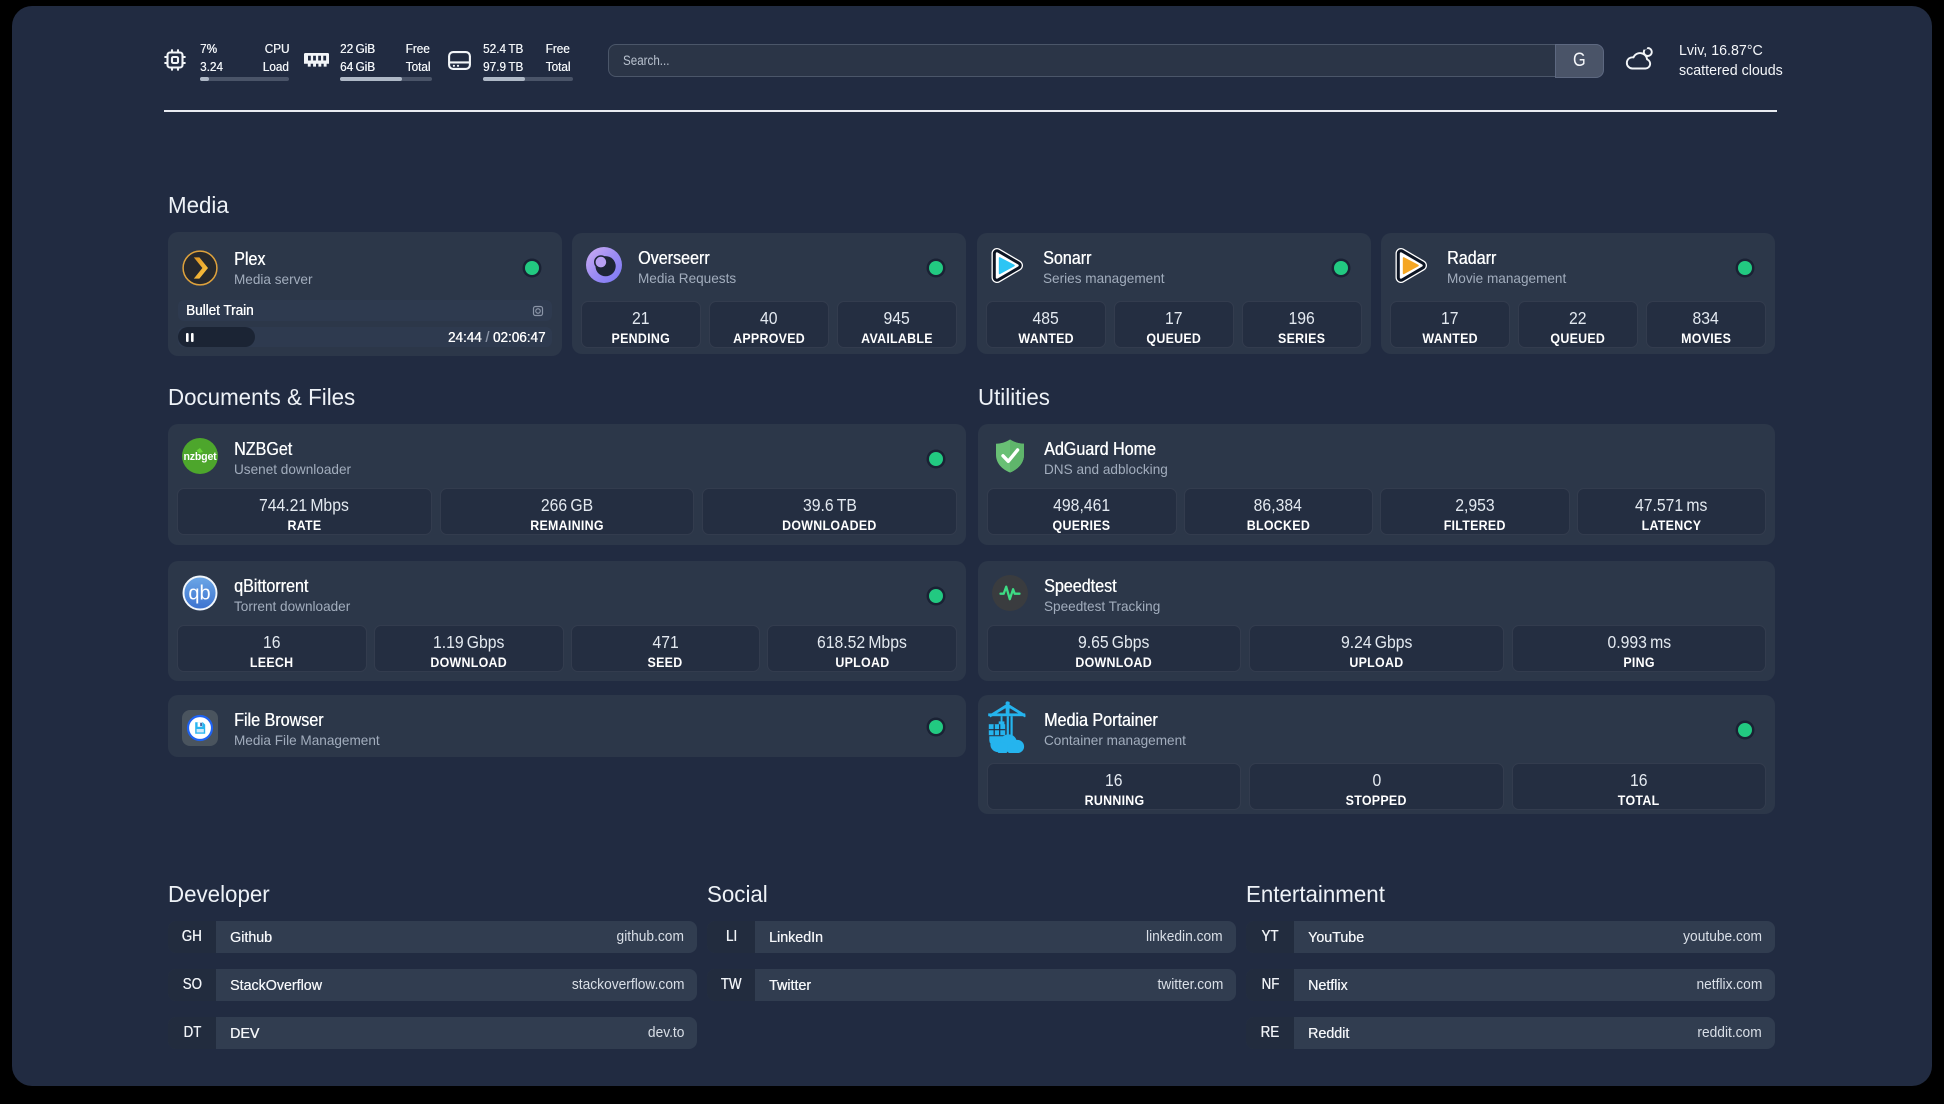 The width and height of the screenshot is (1944, 1104). Describe the element at coordinates (201, 457) in the screenshot. I see `svg-text: nzbget` at that location.